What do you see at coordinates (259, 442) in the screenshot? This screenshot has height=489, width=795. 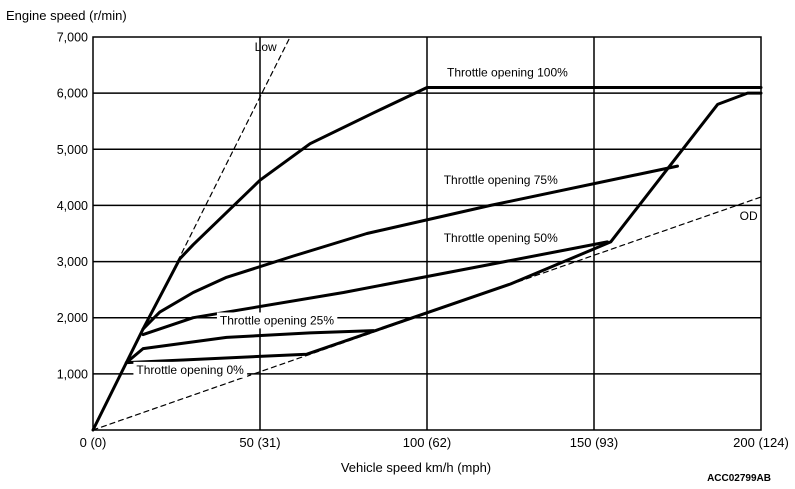 I see `x-tick-label: 50 (31)` at bounding box center [259, 442].